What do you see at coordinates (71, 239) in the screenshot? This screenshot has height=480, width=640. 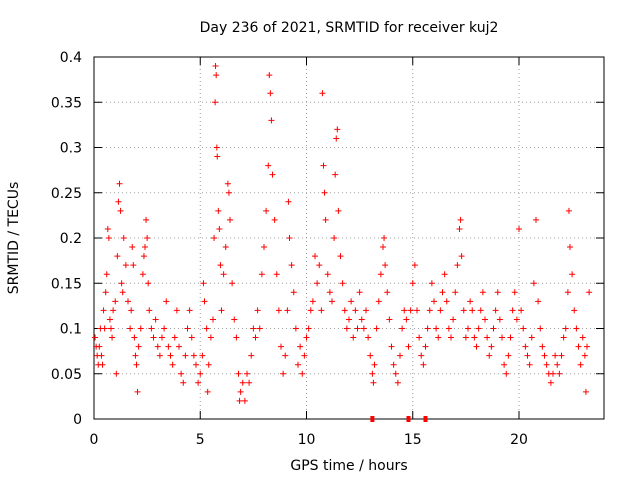 I see `y-tick-label: 0.2` at bounding box center [71, 239].